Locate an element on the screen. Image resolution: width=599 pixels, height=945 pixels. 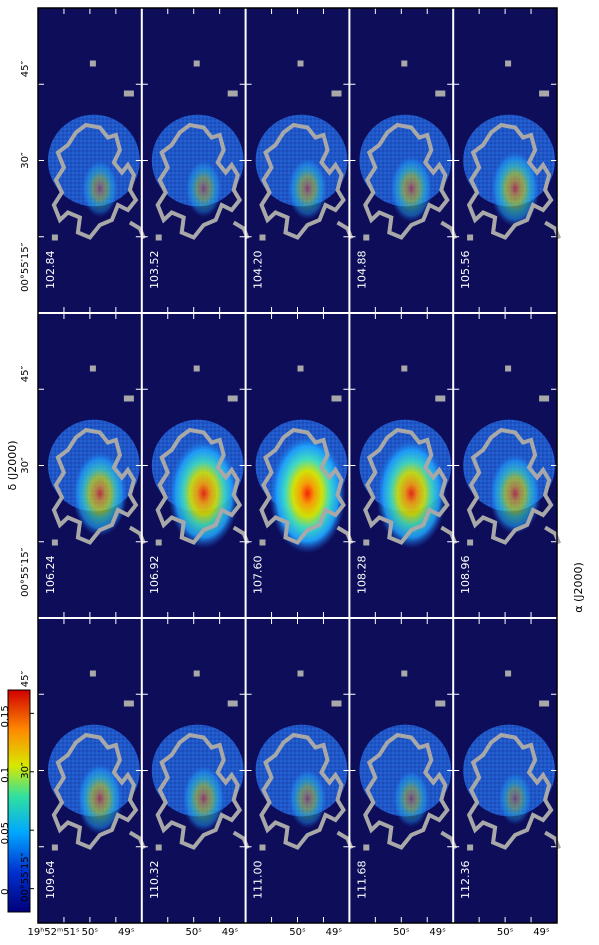
channel-panel: 102.84 is located at coordinates (92, 160).